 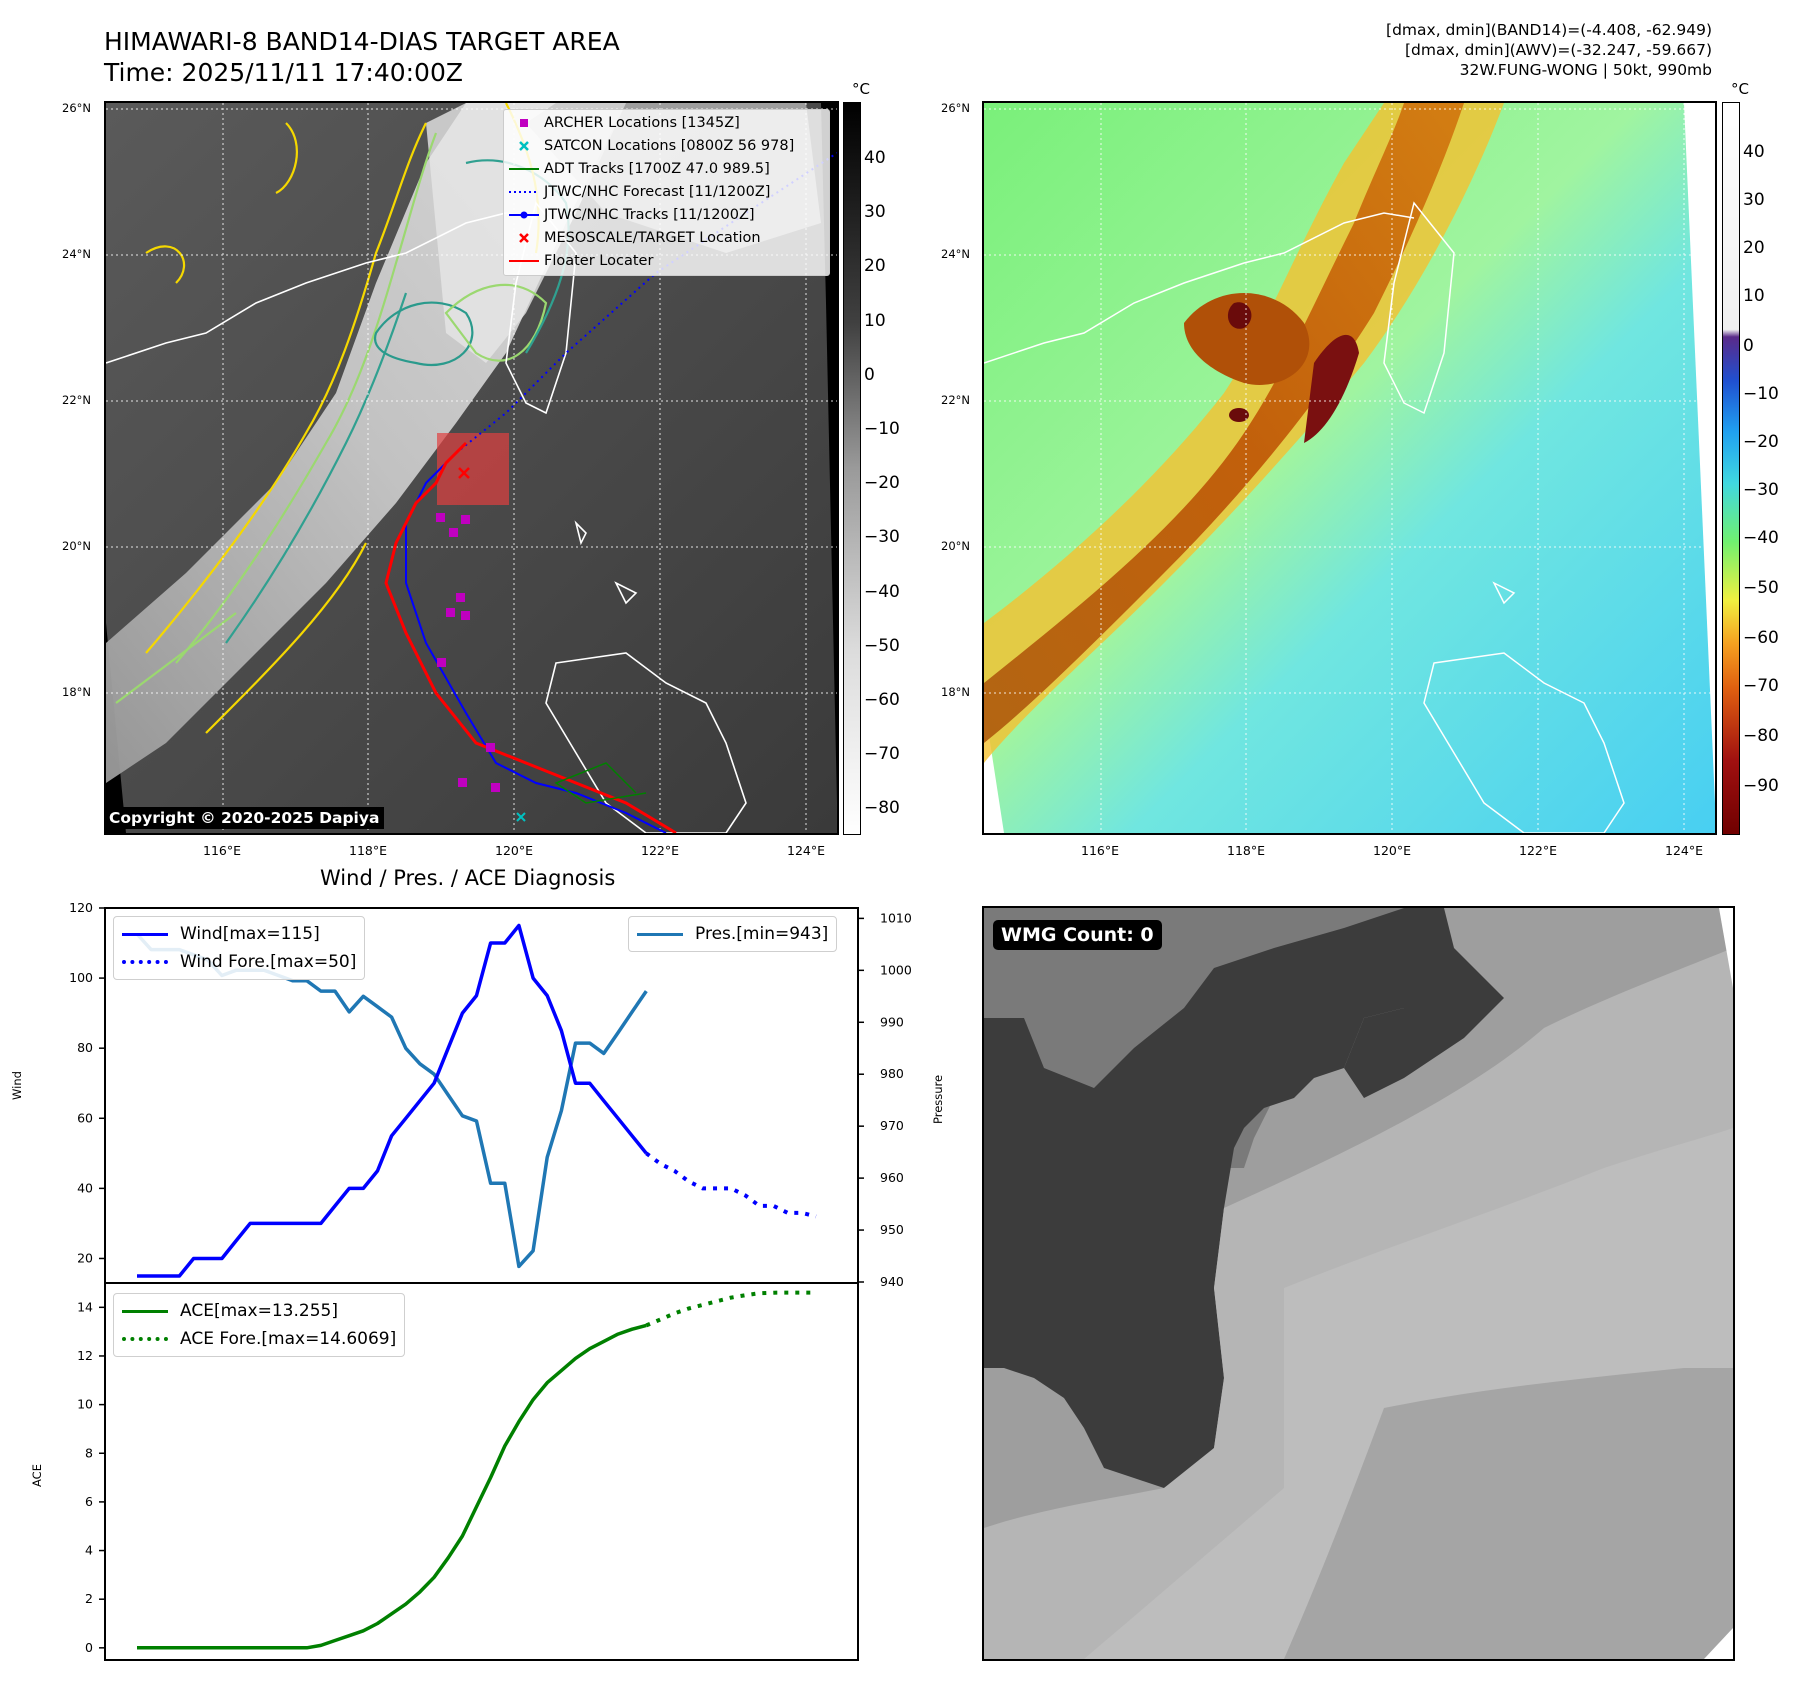 I want to click on legend-entry-label: SATCON Locations [0800Z 56 978], so click(x=669, y=145).